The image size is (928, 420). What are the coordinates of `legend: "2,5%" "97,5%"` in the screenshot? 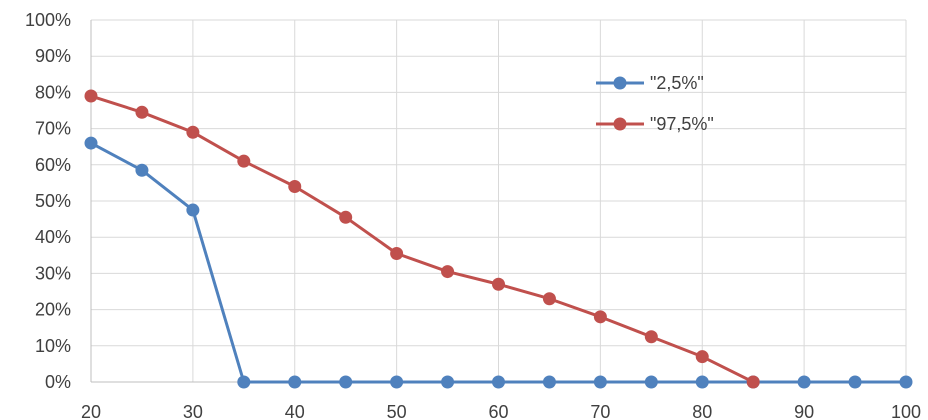 It's located at (655, 103).